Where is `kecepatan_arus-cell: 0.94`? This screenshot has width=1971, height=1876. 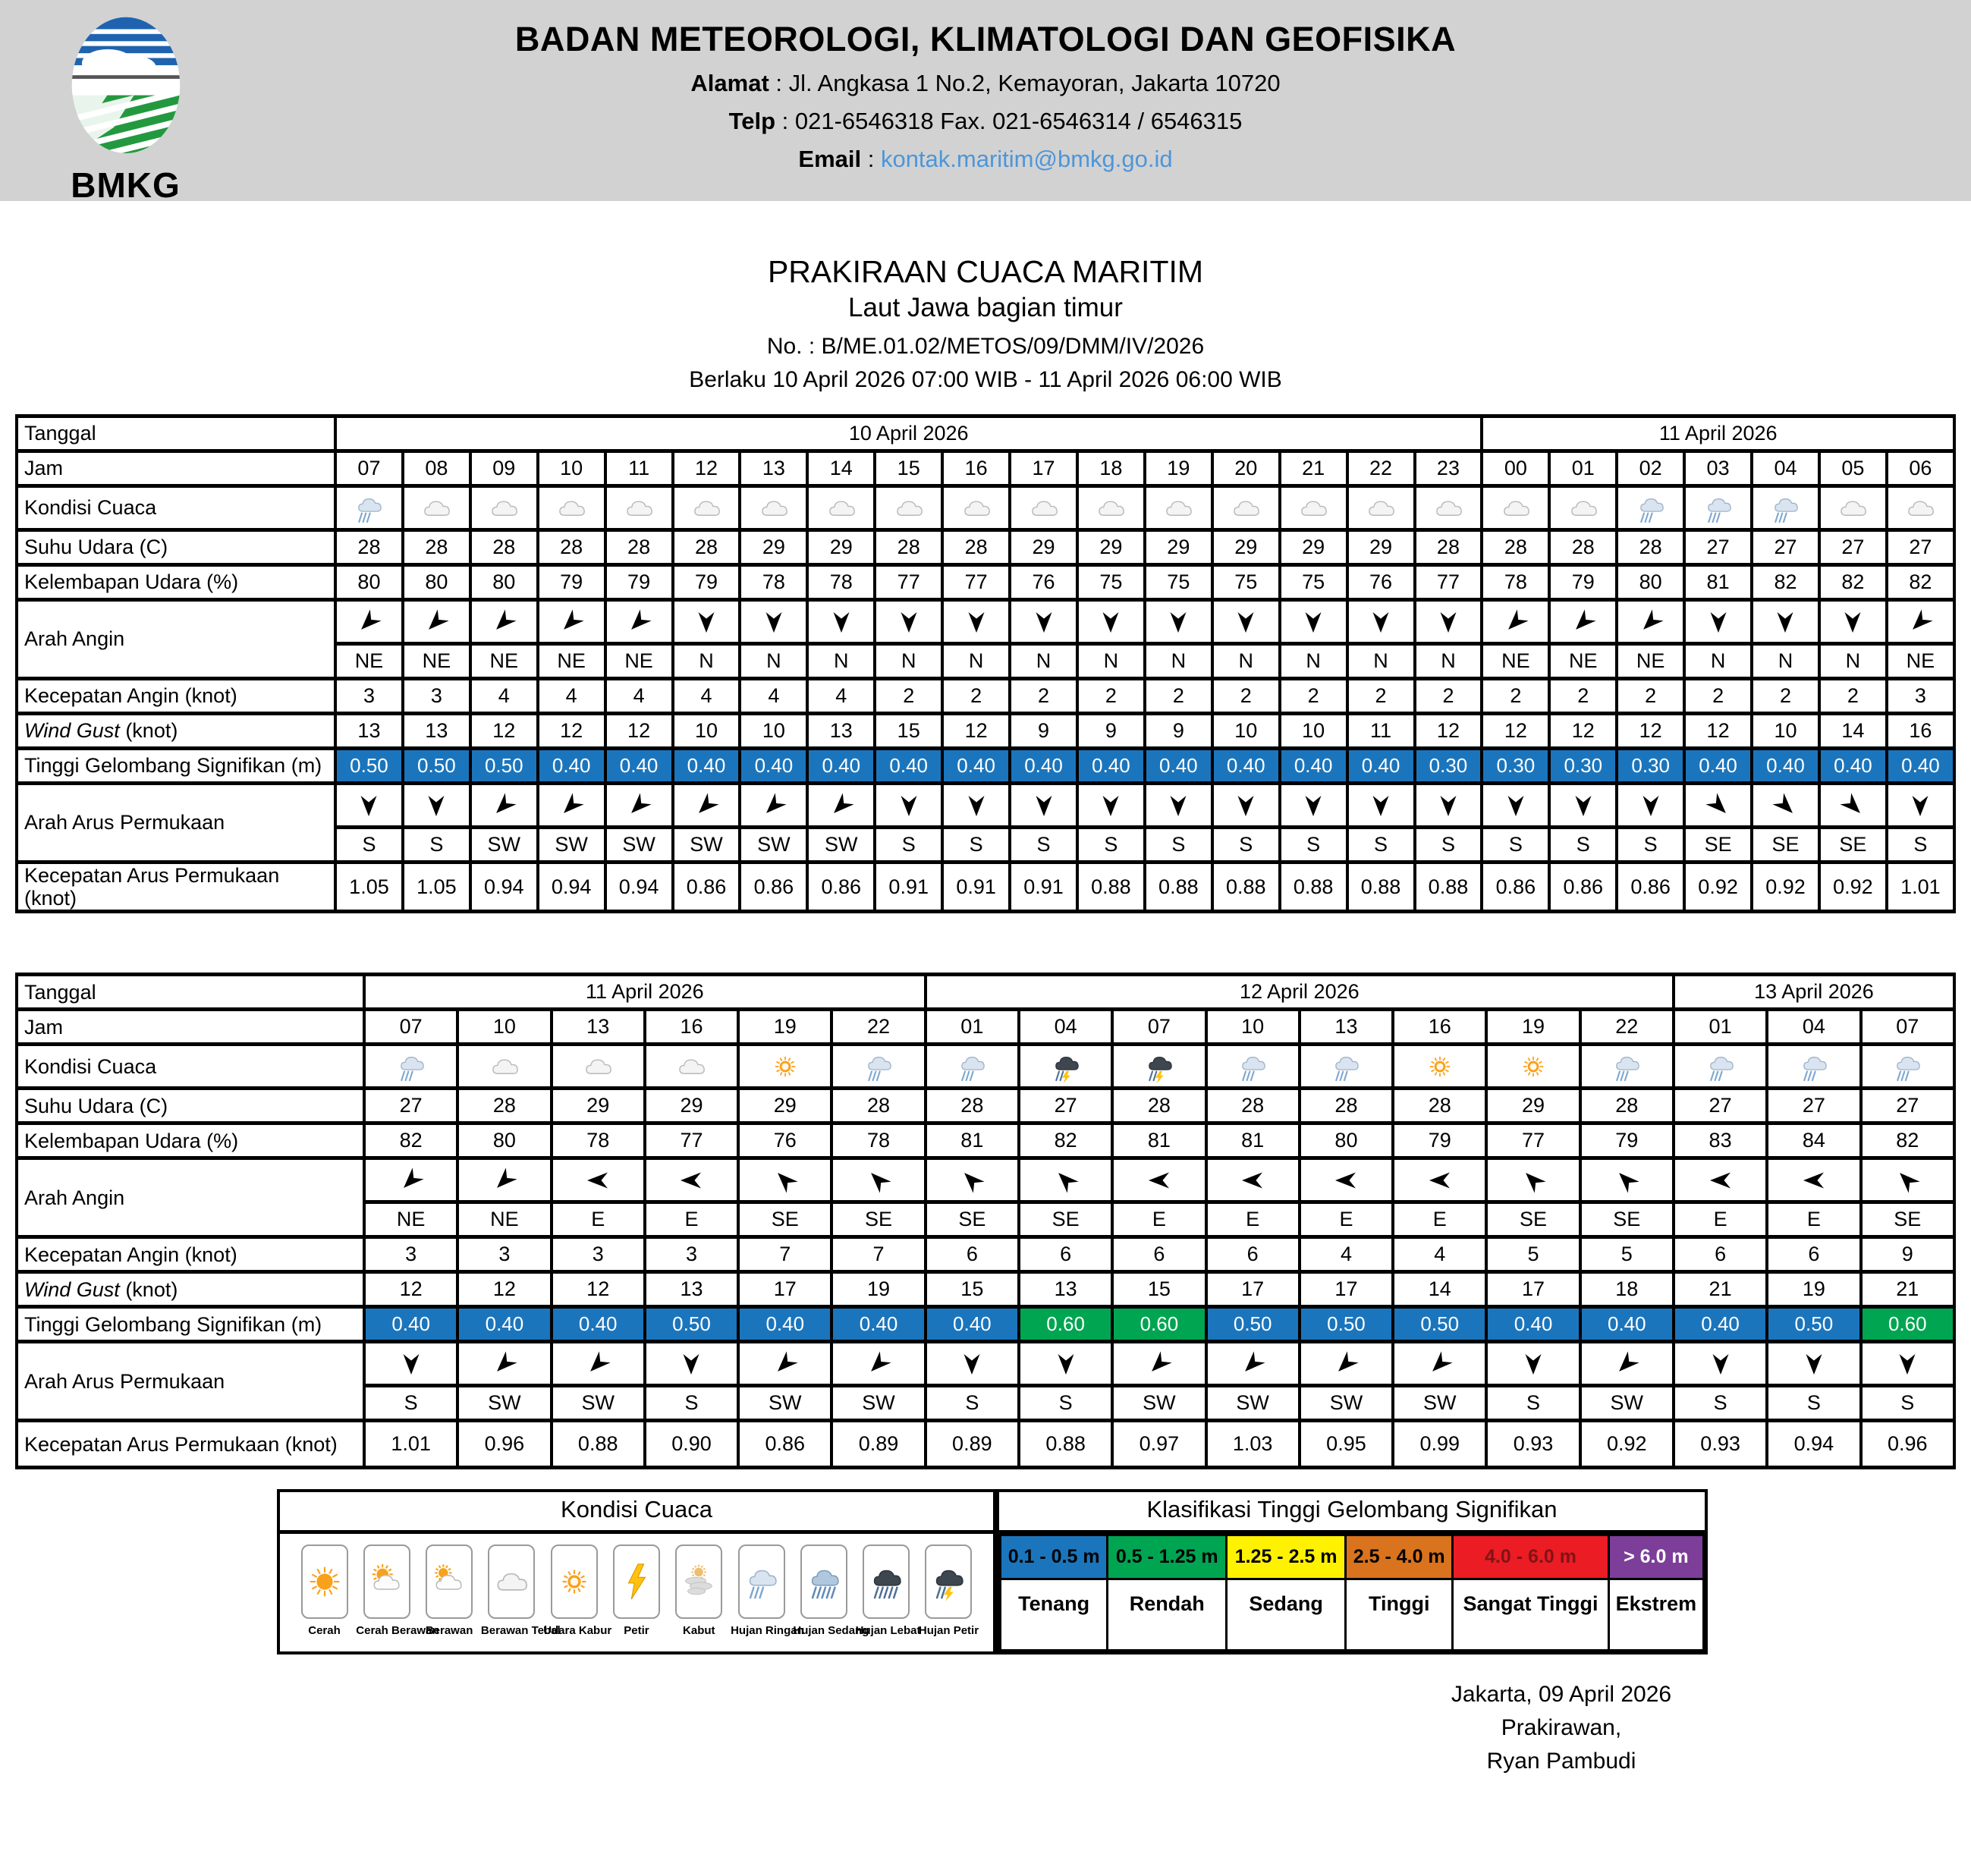 kecepatan_arus-cell: 0.94 is located at coordinates (571, 886).